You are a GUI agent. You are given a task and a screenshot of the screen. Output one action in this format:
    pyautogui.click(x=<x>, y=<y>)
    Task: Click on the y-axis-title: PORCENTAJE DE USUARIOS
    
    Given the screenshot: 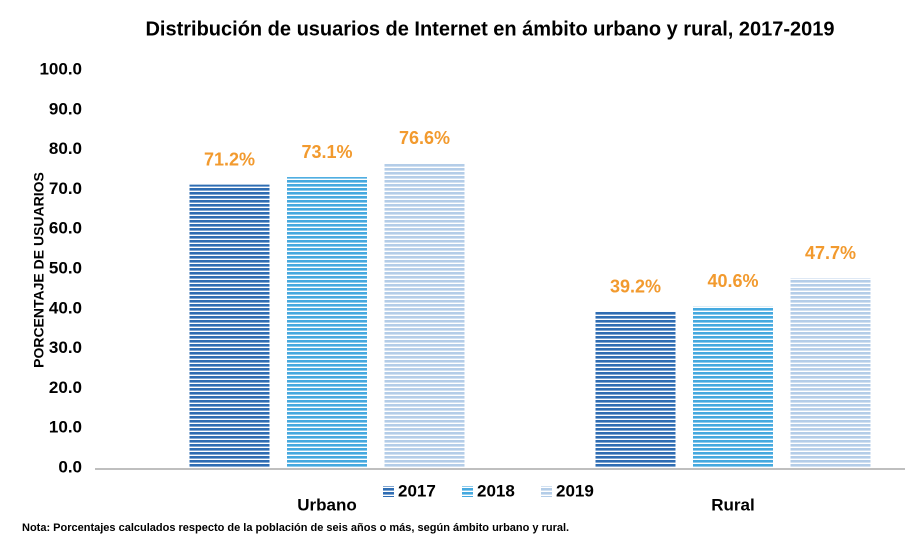 What is the action you would take?
    pyautogui.click(x=39, y=270)
    